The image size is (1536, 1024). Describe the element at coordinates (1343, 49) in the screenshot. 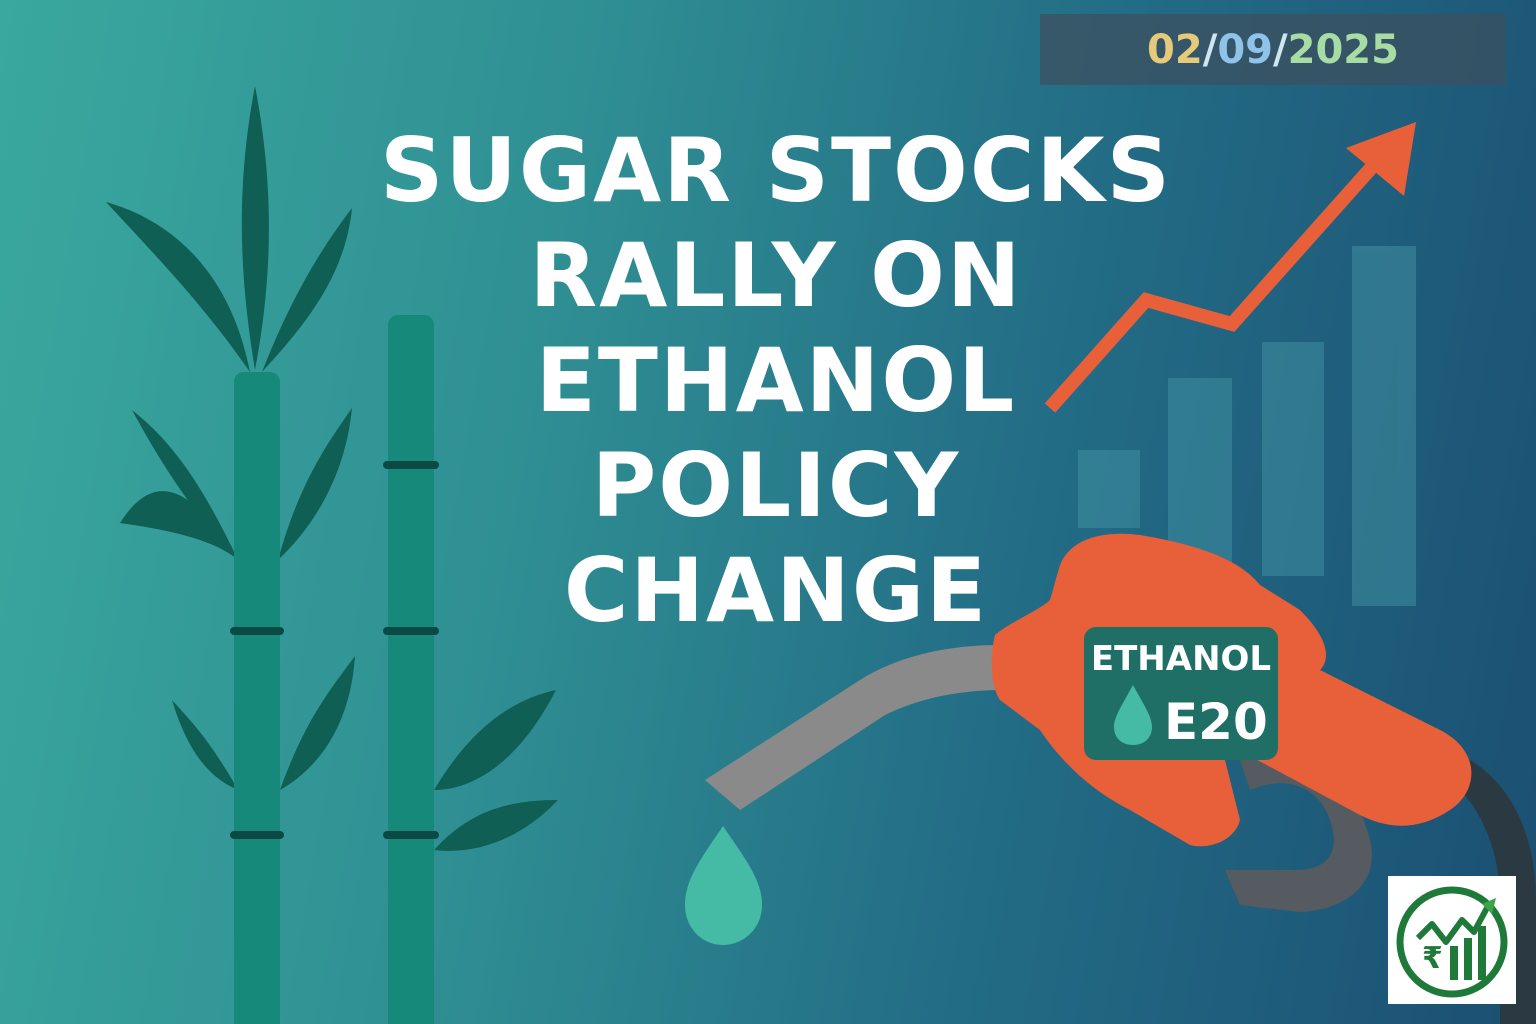

I see `date-year: 2025` at that location.